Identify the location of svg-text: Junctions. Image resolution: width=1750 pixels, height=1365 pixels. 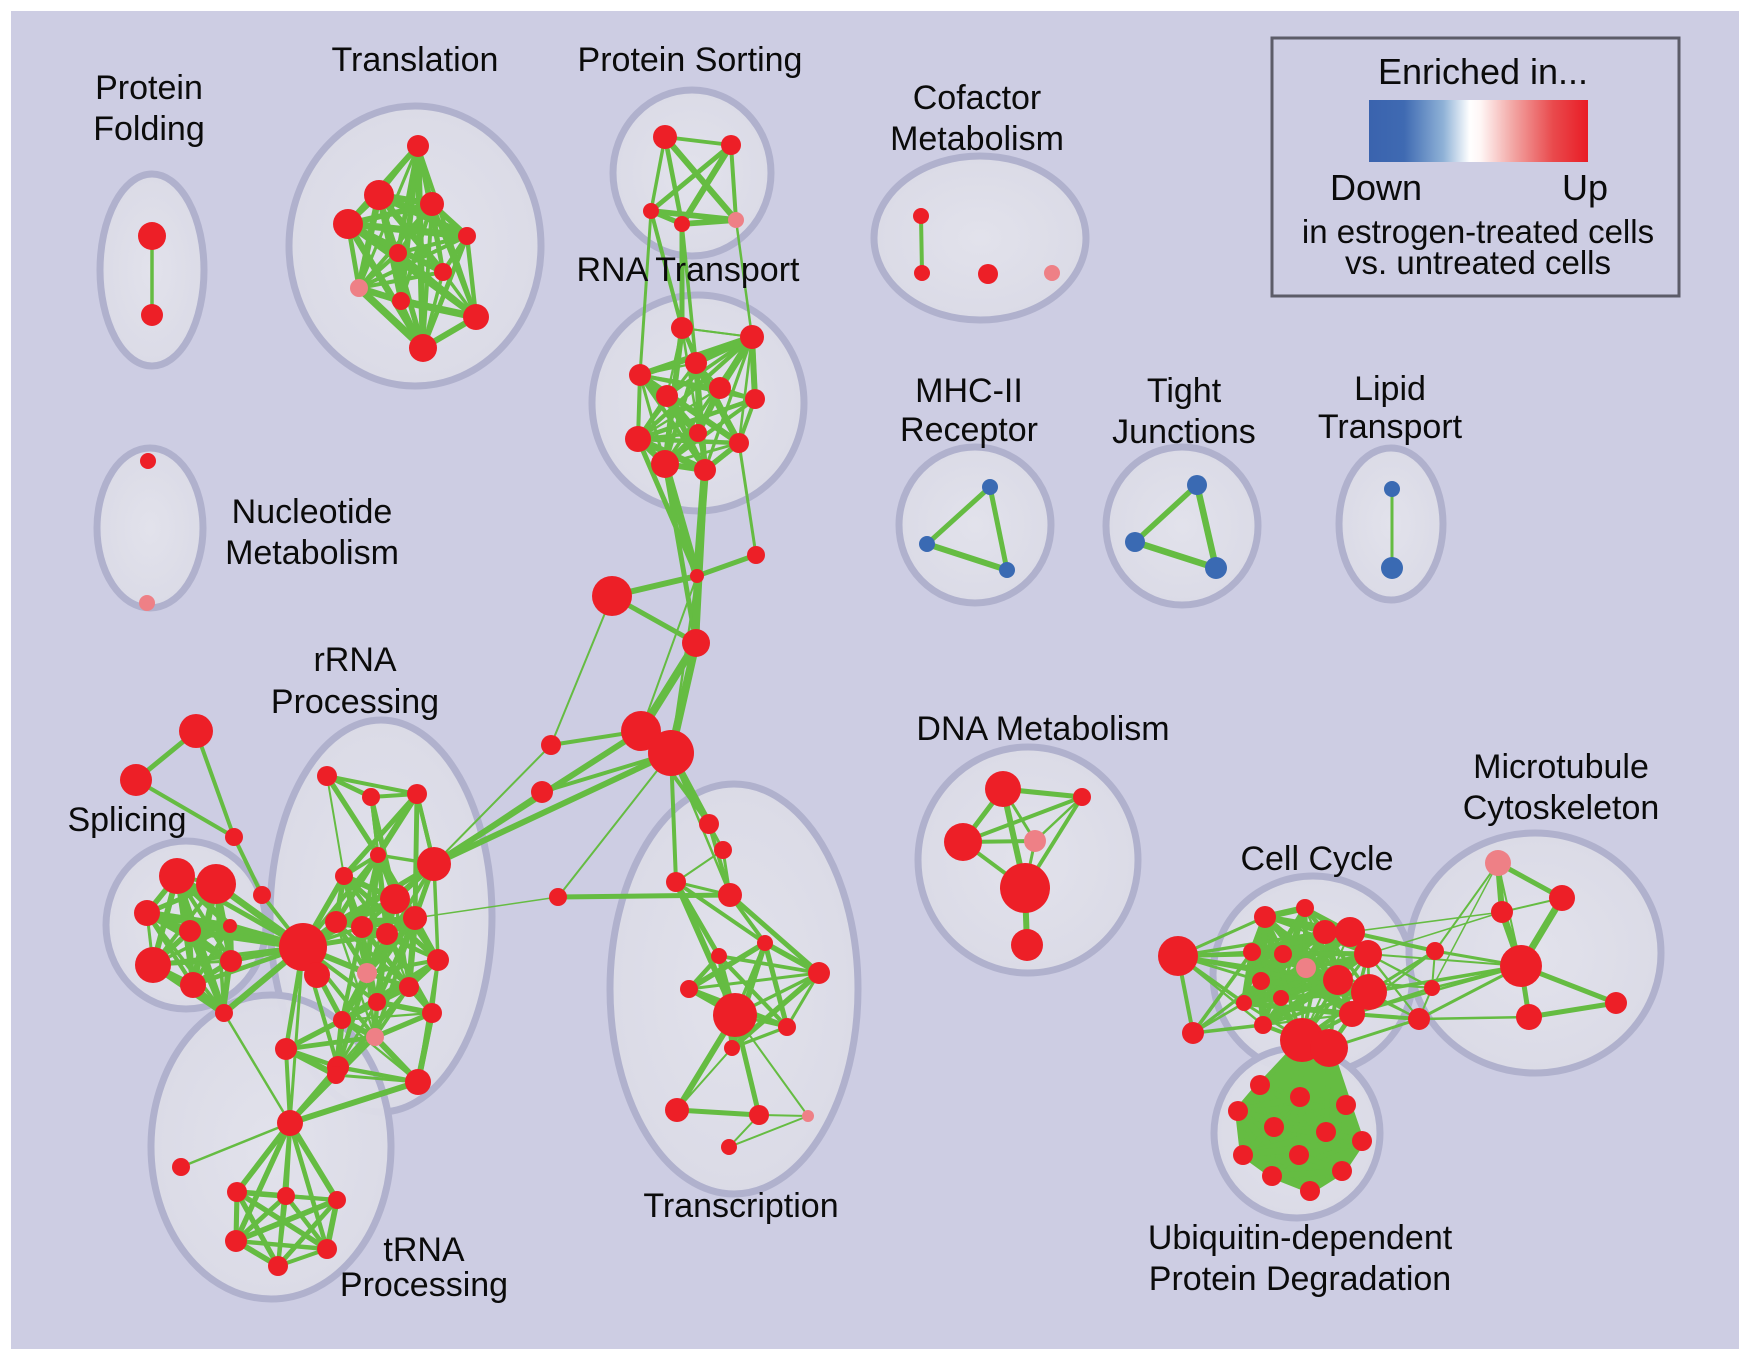
(1184, 432).